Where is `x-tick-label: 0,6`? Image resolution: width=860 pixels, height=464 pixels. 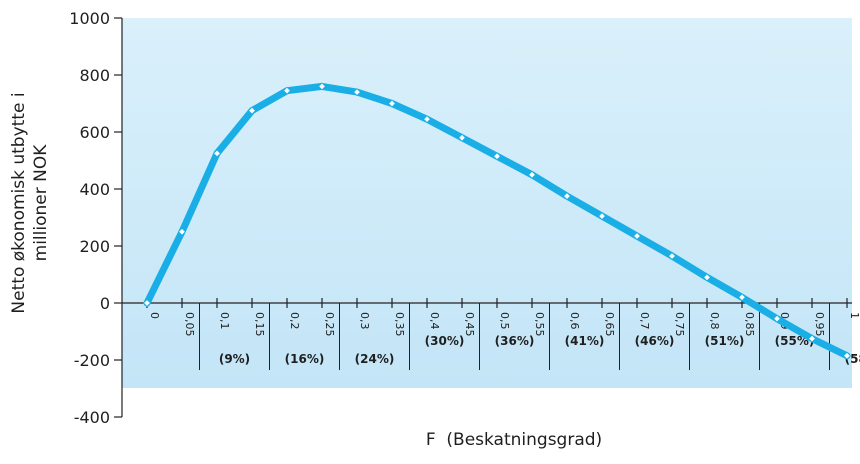
x-tick-label: 0,6 is located at coordinates (574, 321).